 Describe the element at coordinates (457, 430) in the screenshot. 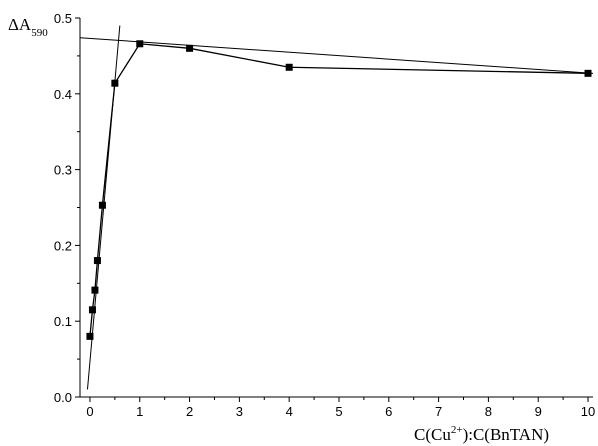

I see `x-axis-label-superscript: 2+` at that location.